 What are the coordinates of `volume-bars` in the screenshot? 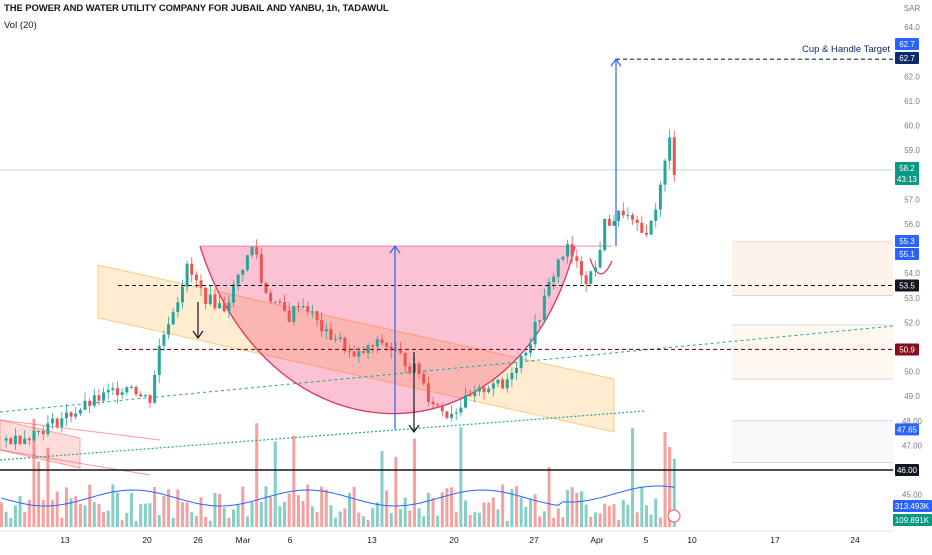 It's located at (338, 472).